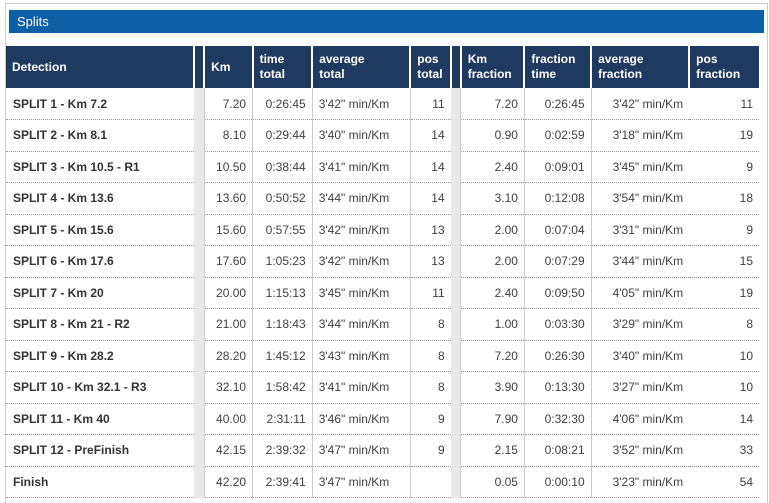 The width and height of the screenshot is (769, 503). What do you see at coordinates (430, 67) in the screenshot?
I see `column-header-pos-total: pos total` at bounding box center [430, 67].